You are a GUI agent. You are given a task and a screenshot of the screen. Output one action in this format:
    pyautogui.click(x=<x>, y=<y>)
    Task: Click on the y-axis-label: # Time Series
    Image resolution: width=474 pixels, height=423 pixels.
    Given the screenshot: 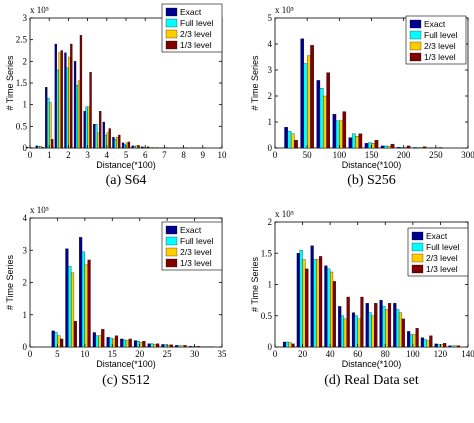 What is the action you would take?
    pyautogui.click(x=10, y=83)
    